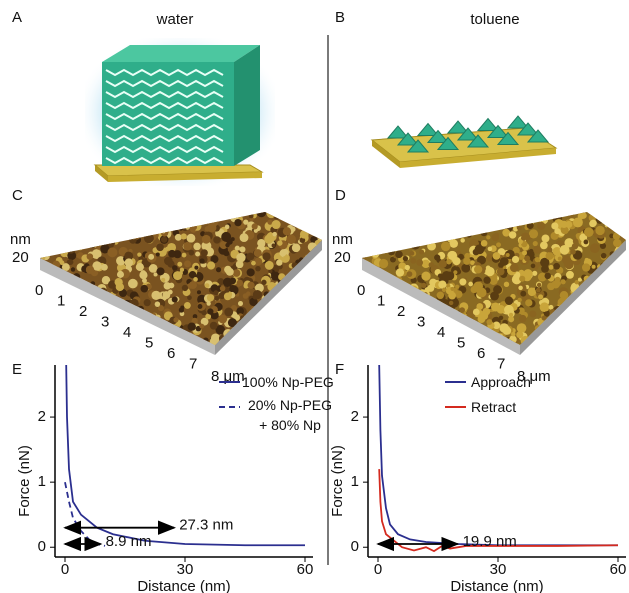 The height and width of the screenshot is (593, 629). Describe the element at coordinates (61, 300) in the screenshot. I see `afm-xy-tick: 1` at that location.